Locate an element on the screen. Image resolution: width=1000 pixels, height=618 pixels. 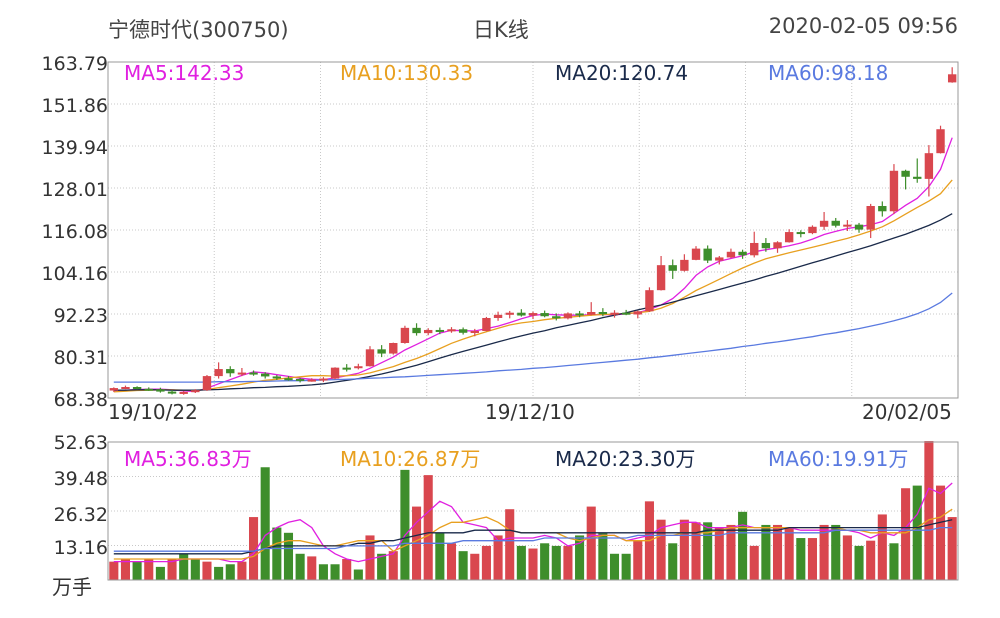
price-ma10-legend: MA10:130.33 is located at coordinates (407, 73).